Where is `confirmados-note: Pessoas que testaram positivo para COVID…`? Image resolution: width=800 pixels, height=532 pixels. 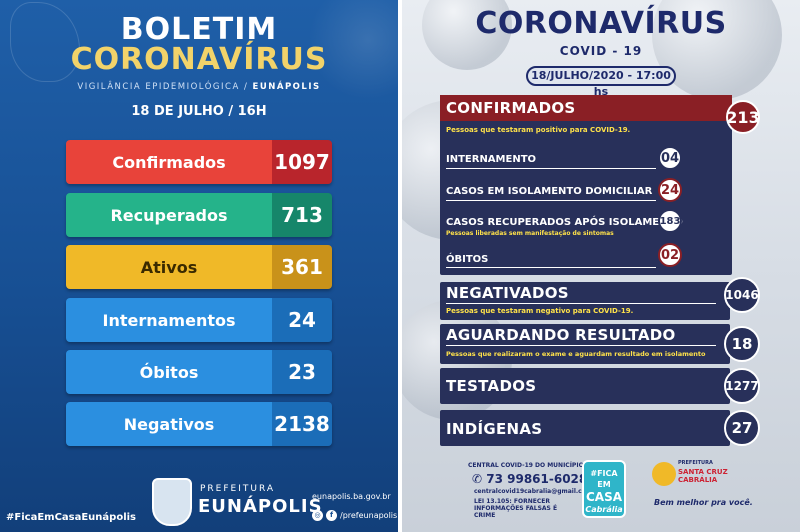
confirmados-note: Pessoas que testaram positivo para COVID… is located at coordinates (538, 130).